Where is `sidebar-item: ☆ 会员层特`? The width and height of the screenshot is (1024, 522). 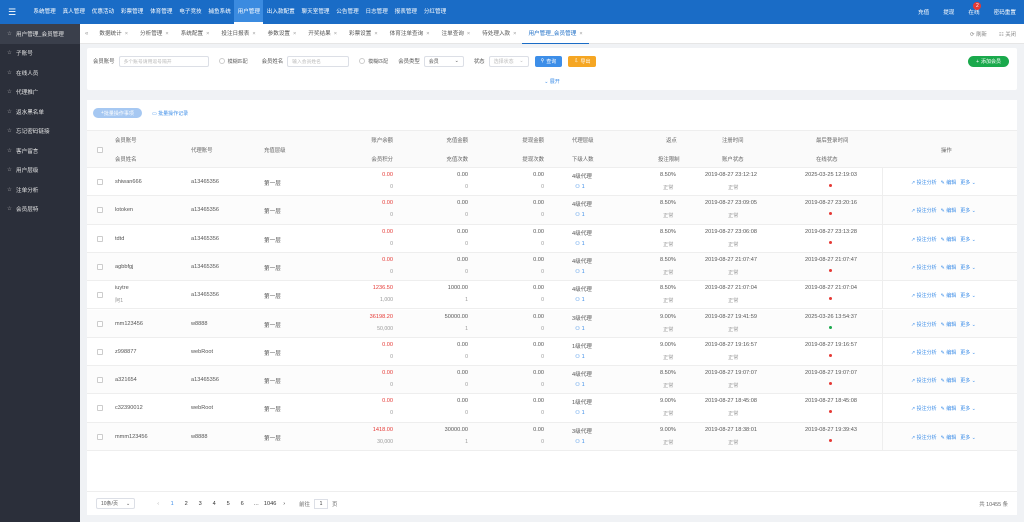 sidebar-item: ☆ 会员层特 is located at coordinates (40, 210).